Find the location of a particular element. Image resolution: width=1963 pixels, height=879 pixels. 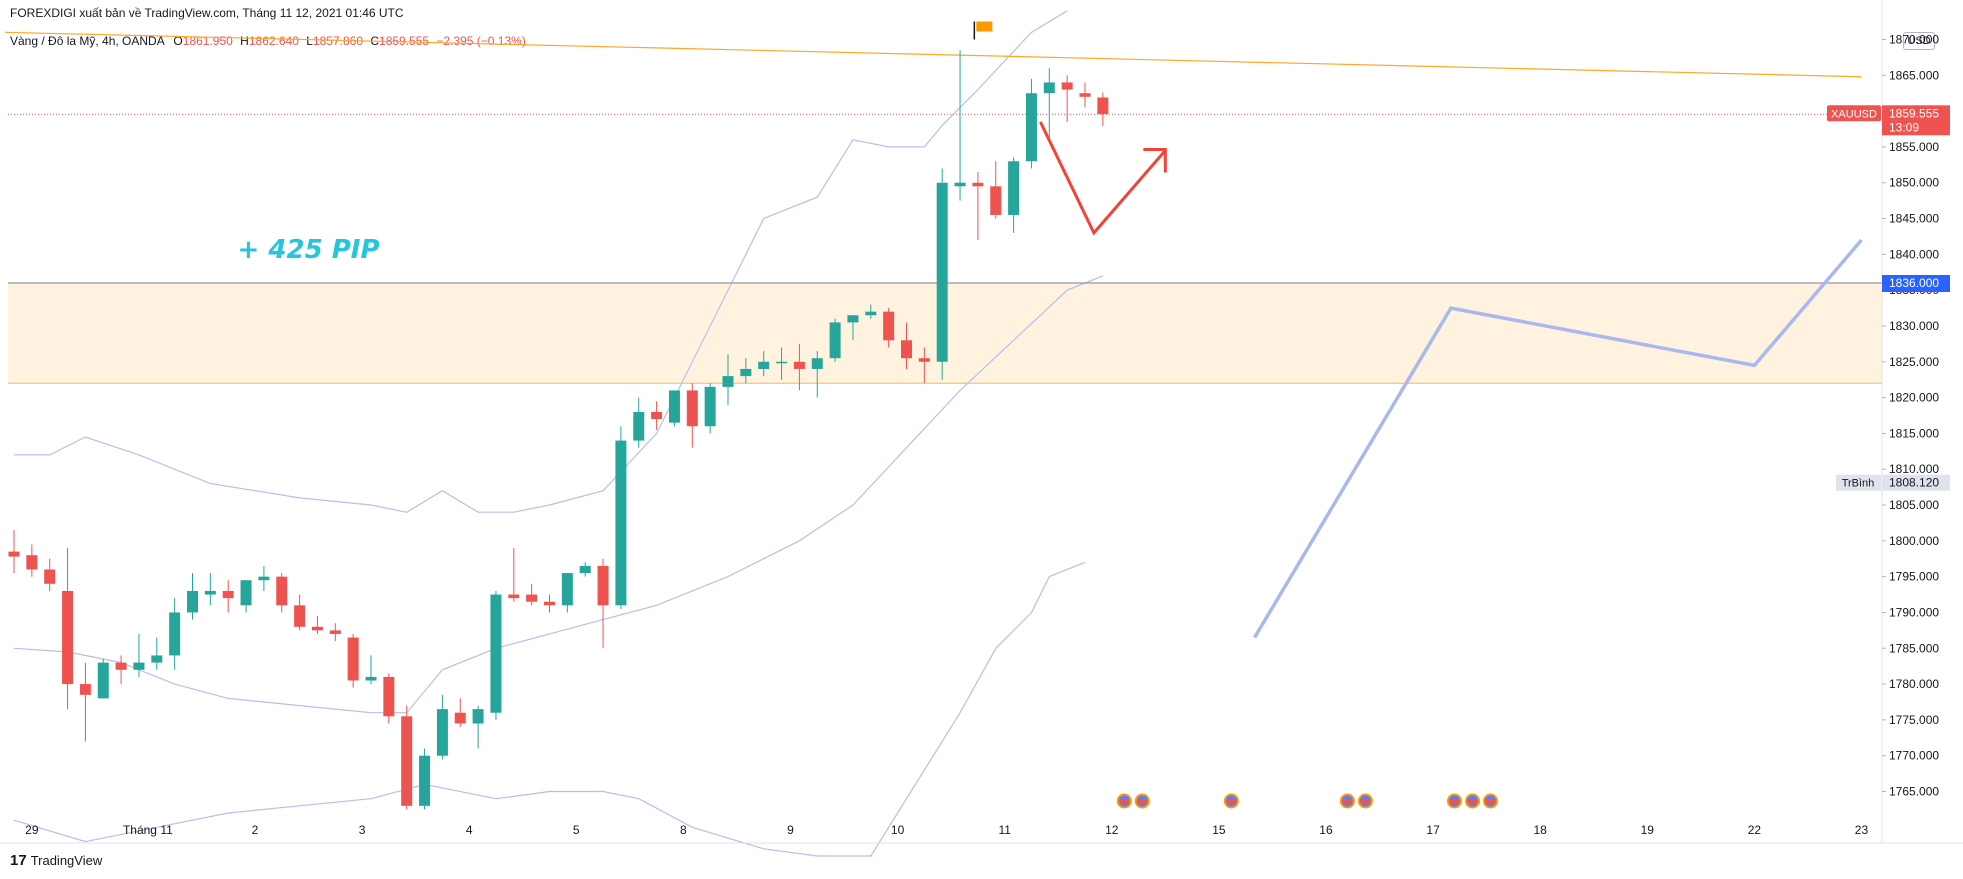

time-tick-label: 3 is located at coordinates (362, 830).